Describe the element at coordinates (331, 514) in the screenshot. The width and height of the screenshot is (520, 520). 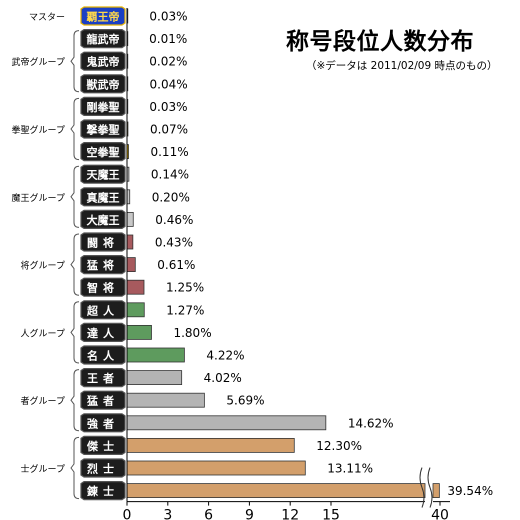
I see `x-tick-label-15: 15` at that location.